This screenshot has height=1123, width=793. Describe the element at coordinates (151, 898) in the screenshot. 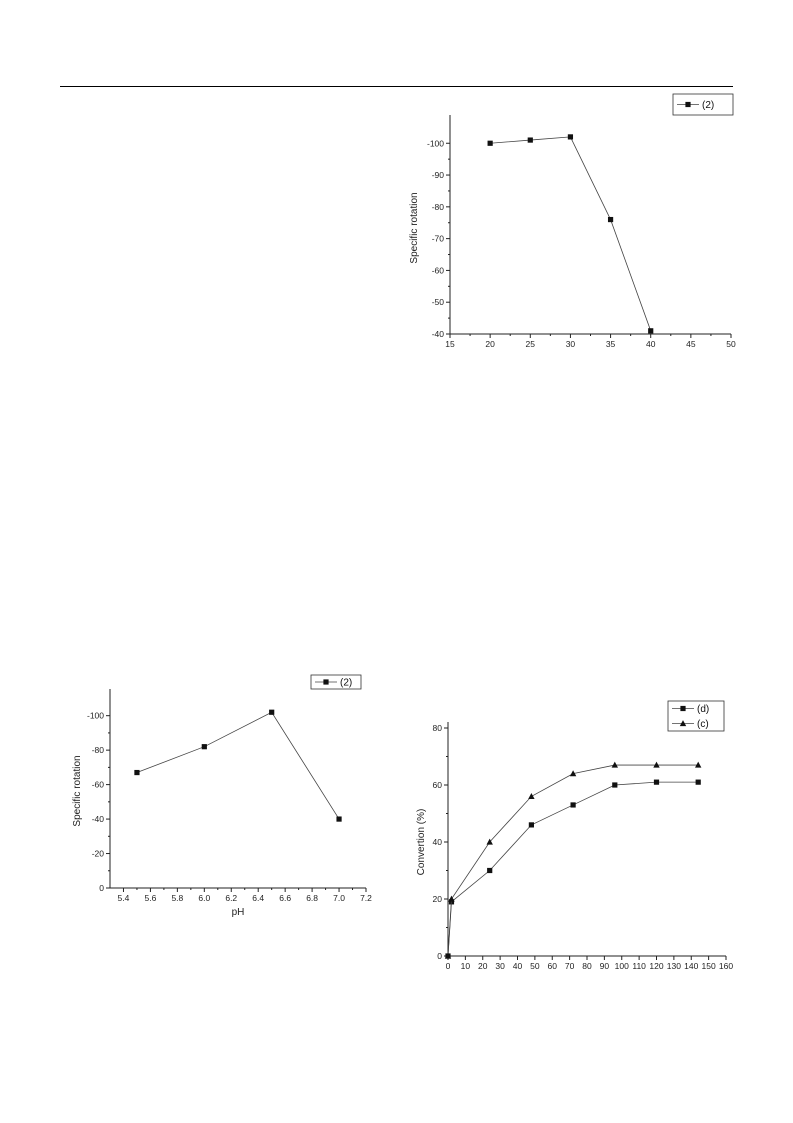

I see `x-tick-label: 5.6` at that location.